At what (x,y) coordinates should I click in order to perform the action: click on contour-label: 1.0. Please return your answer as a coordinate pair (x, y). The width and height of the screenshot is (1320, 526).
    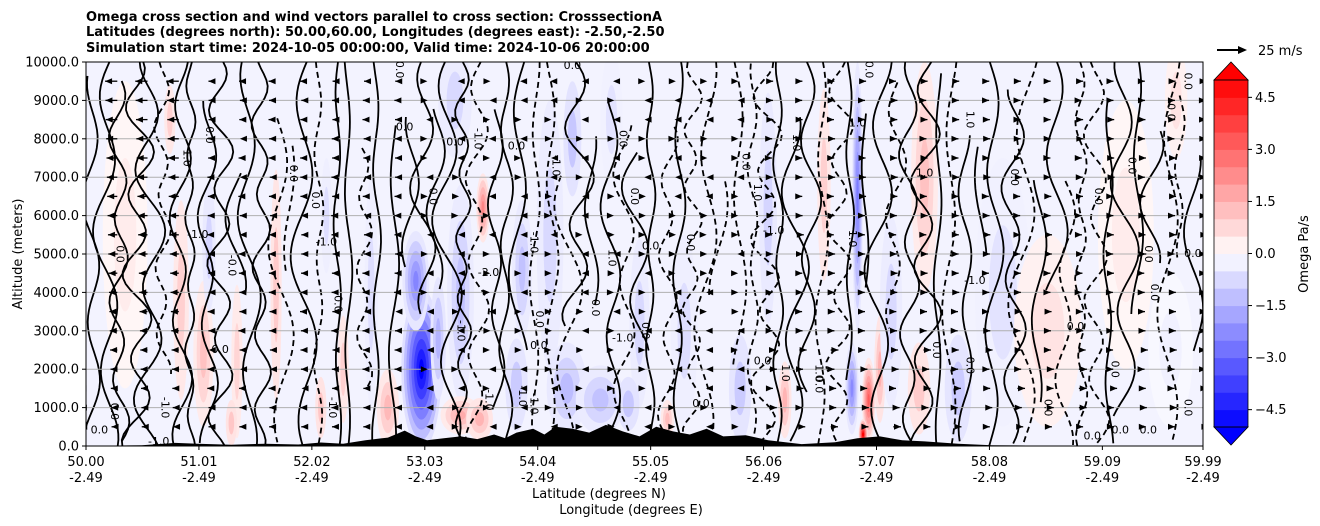
    Looking at the image, I should click on (785, 373).